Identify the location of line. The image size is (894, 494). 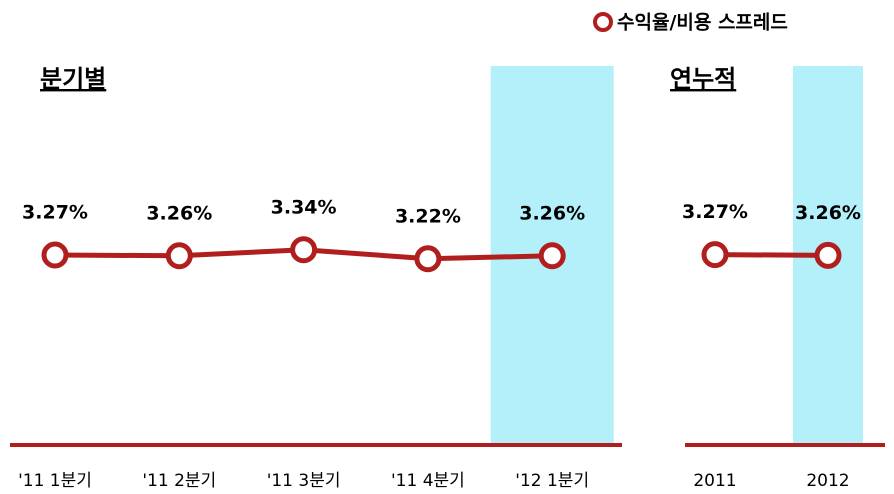
(771, 255).